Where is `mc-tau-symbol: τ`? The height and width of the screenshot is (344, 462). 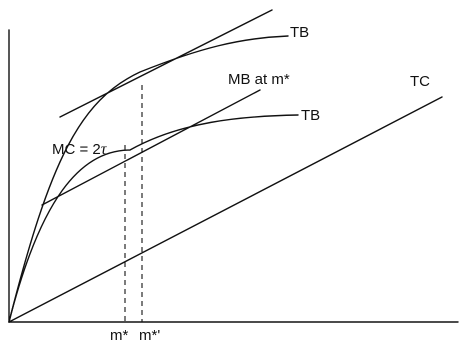
mc-tau-symbol: τ is located at coordinates (104, 149).